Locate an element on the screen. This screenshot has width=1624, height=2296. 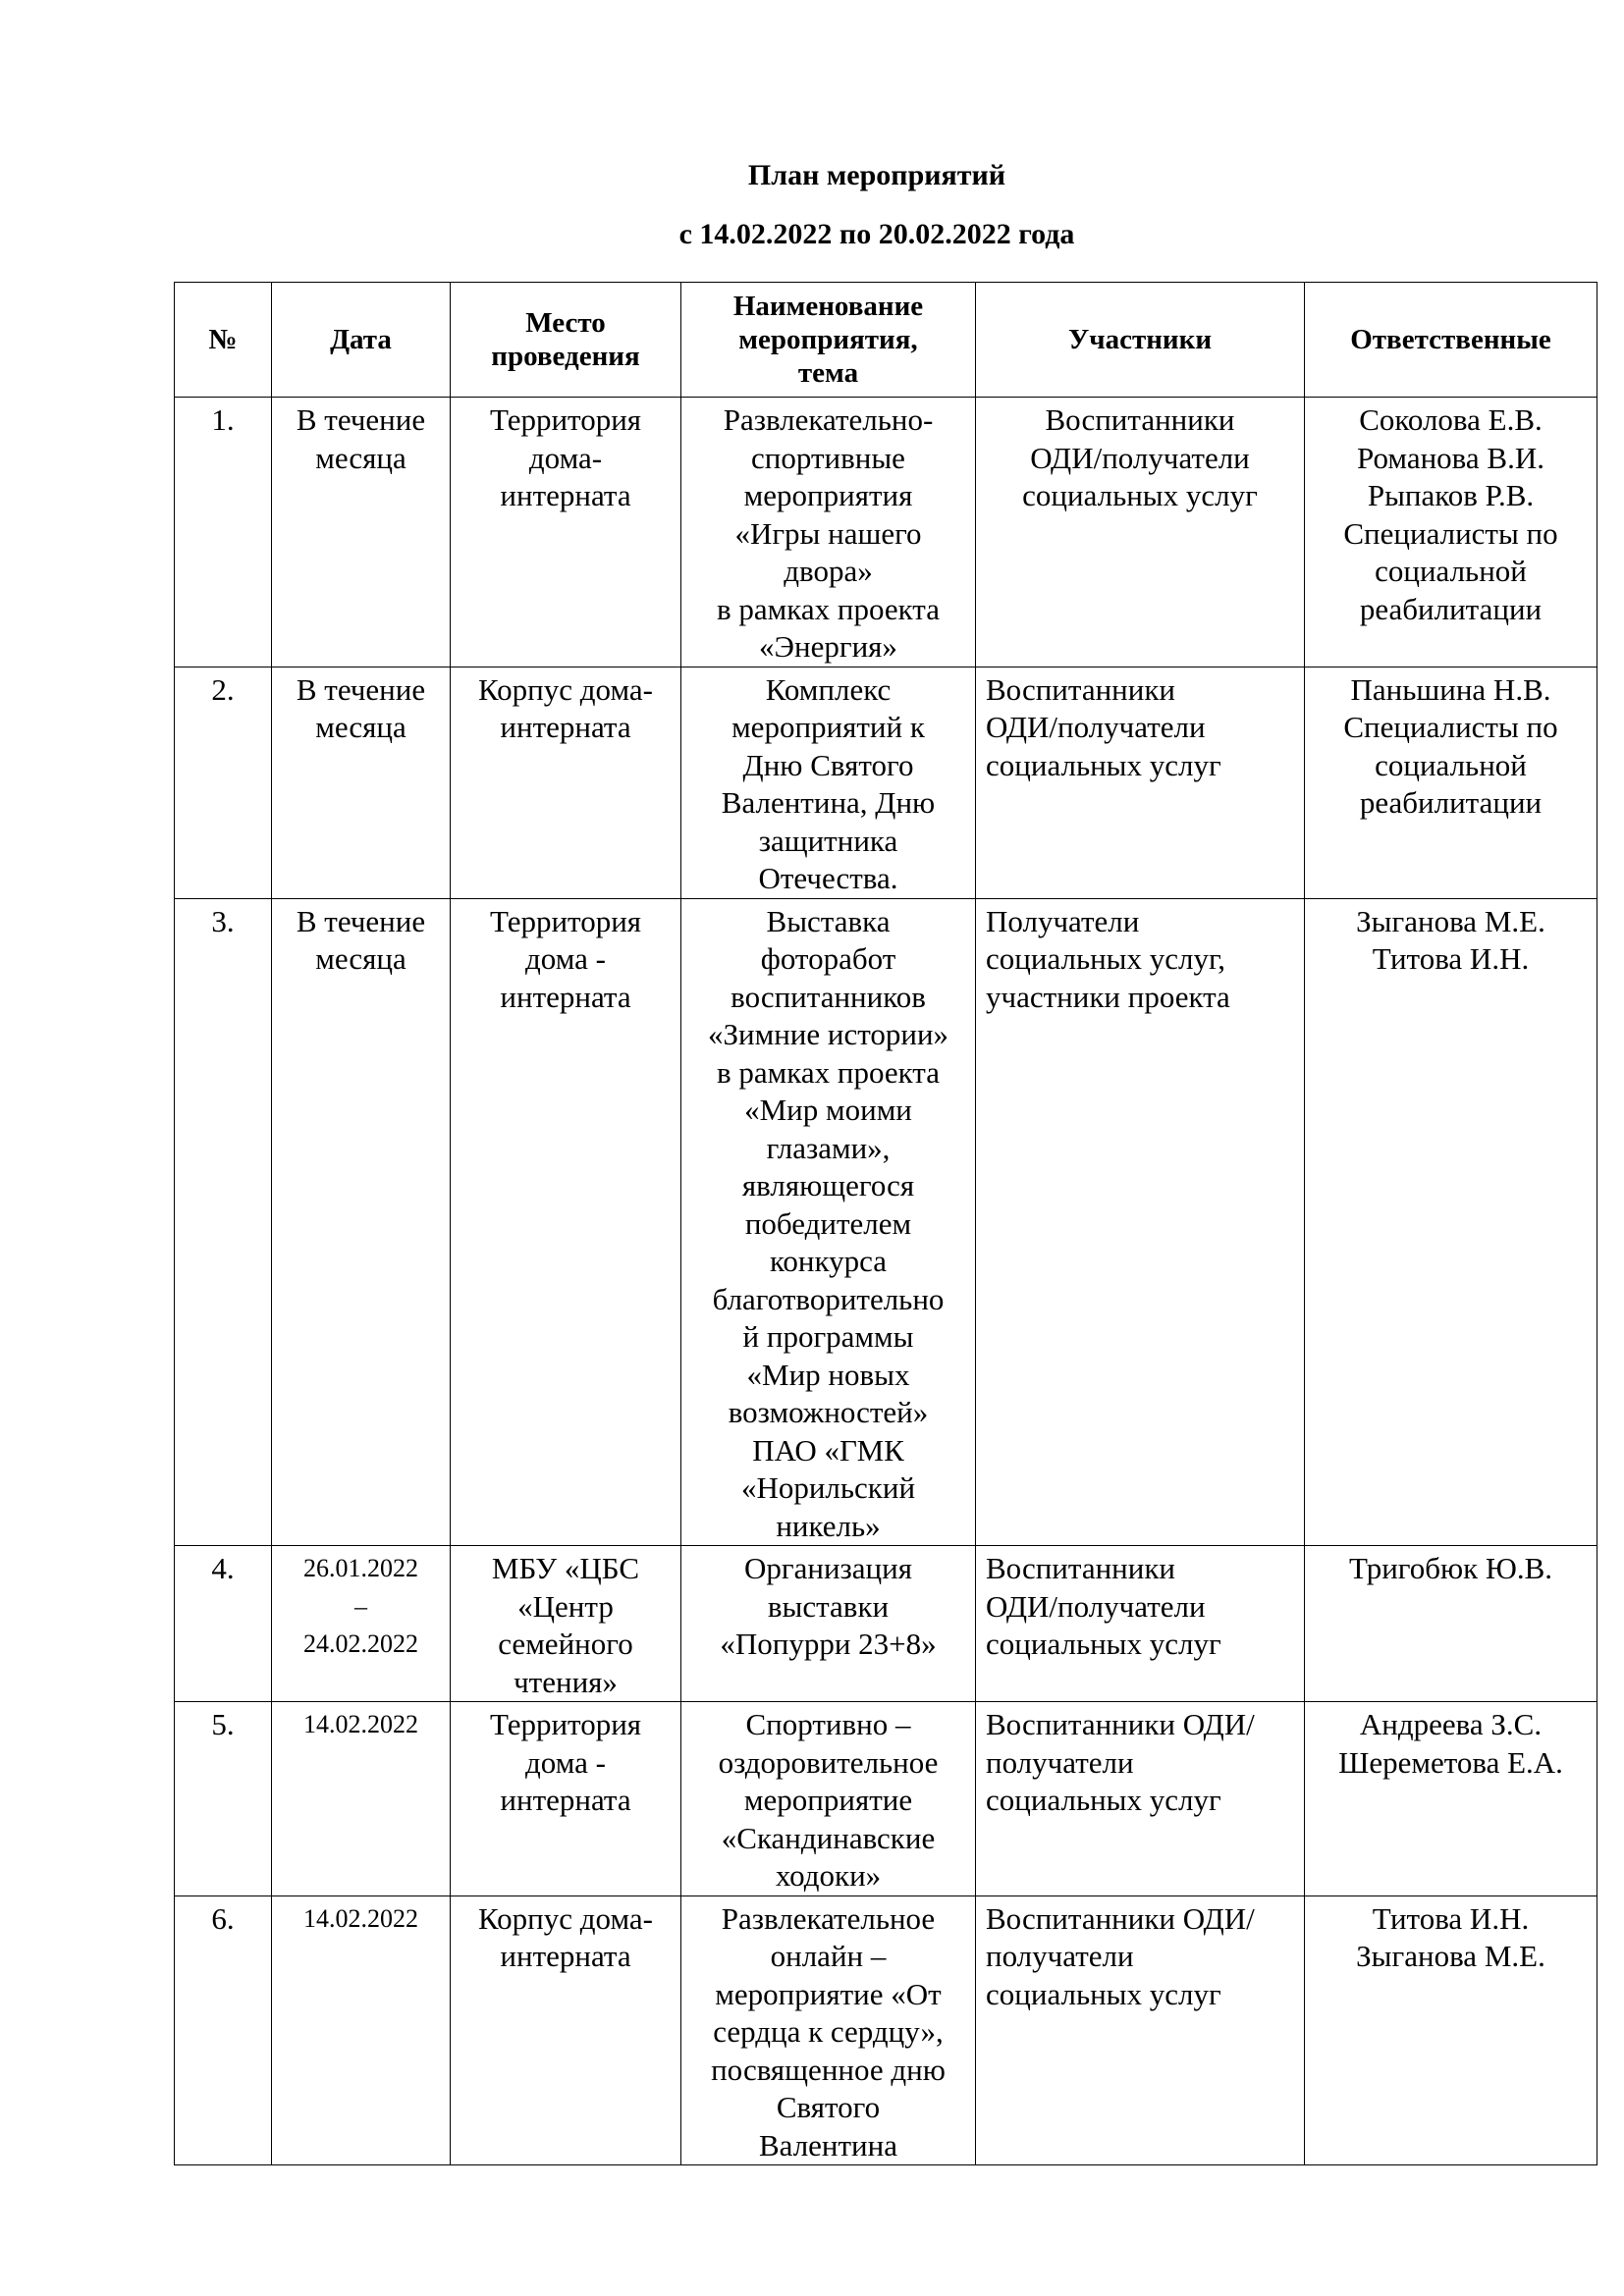
cell-responsible: Зыганова М.Е. Титова И.Н. is located at coordinates (1450, 1221).